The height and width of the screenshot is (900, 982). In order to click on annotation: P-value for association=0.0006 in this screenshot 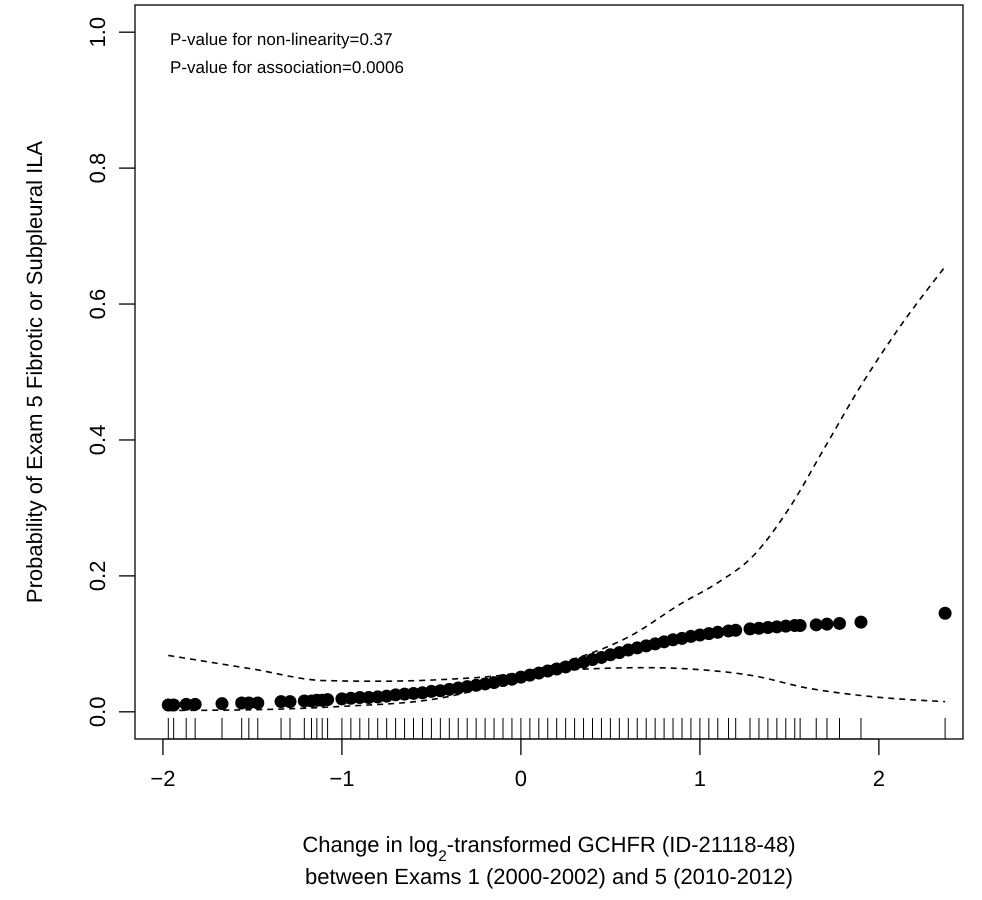, I will do `click(287, 67)`.